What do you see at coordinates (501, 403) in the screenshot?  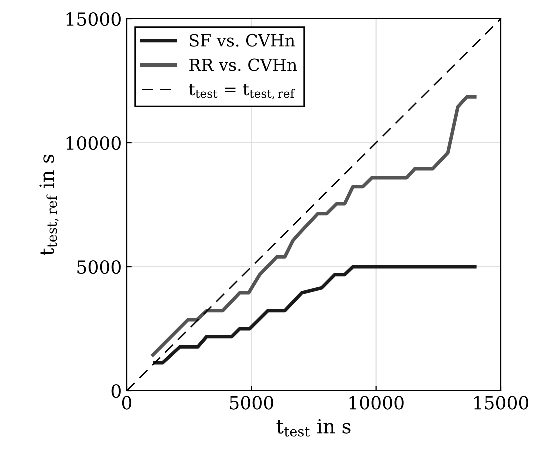 I see `x-tick-label: 15000` at bounding box center [501, 403].